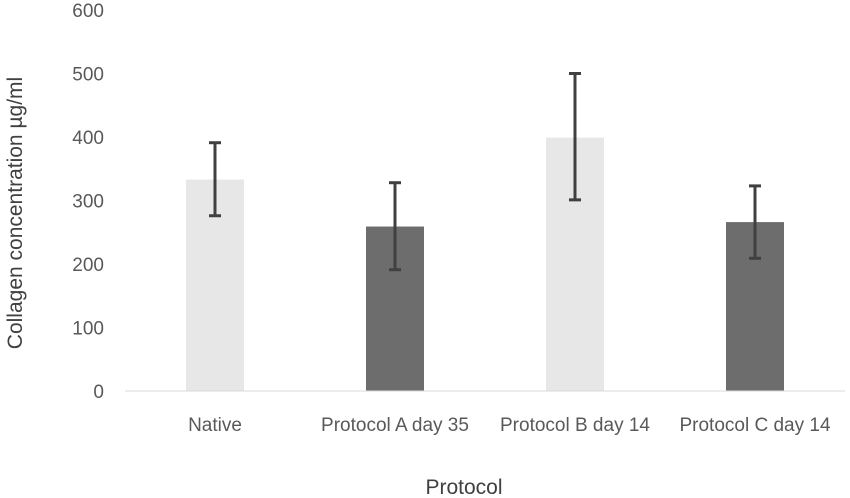 The image size is (850, 498). What do you see at coordinates (575, 425) in the screenshot?
I see `x-tick-label: Protocol B day 14` at bounding box center [575, 425].